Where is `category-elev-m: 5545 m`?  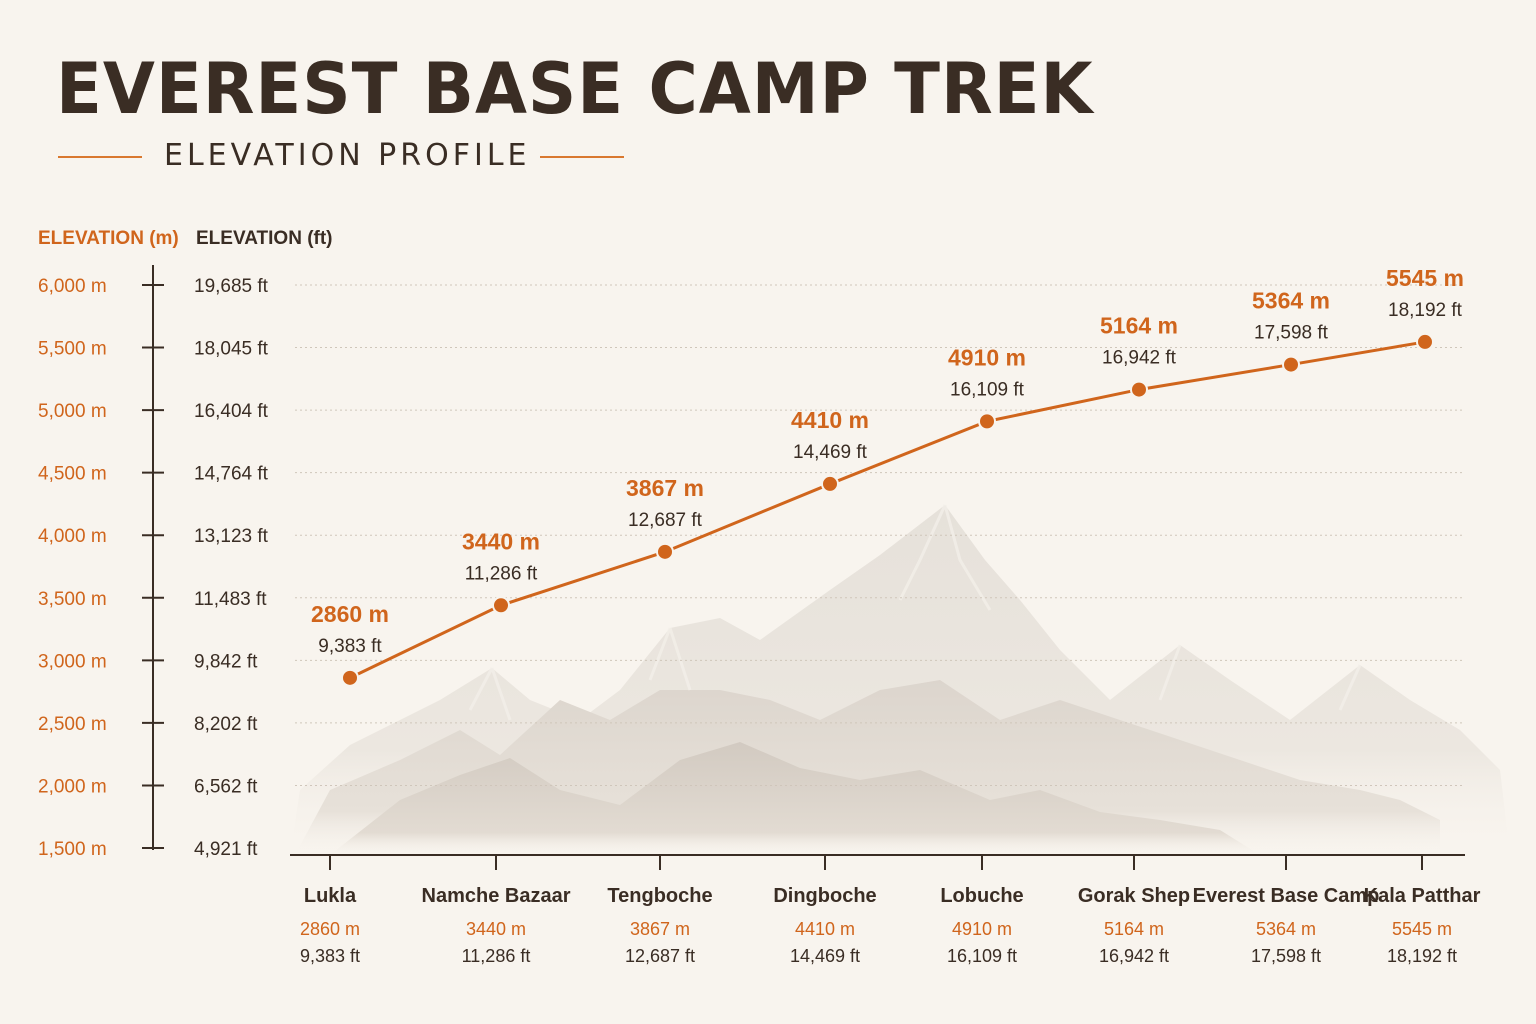
category-elev-m: 5545 m is located at coordinates (1422, 929).